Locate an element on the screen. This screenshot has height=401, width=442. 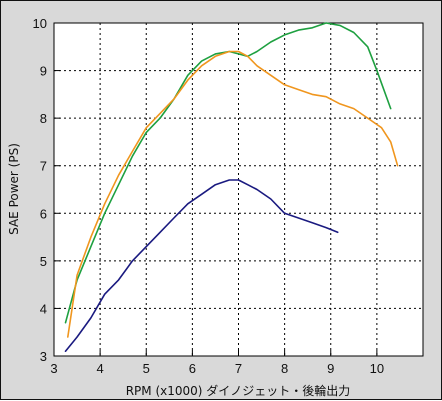
x-tick-labels: 3 4 5 6 7 8 9 10 is located at coordinates (217, 368).